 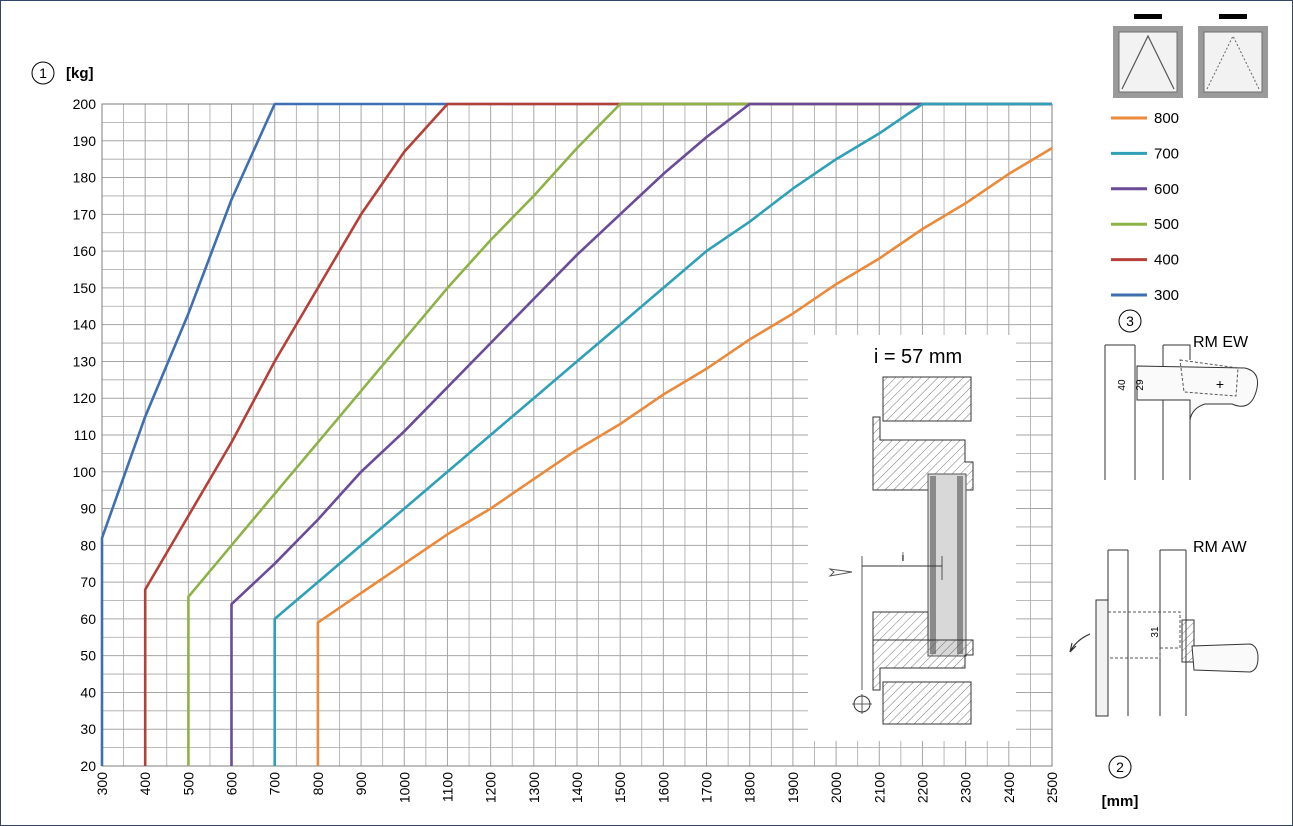 I want to click on aw-handle, so click(x=1225, y=658).